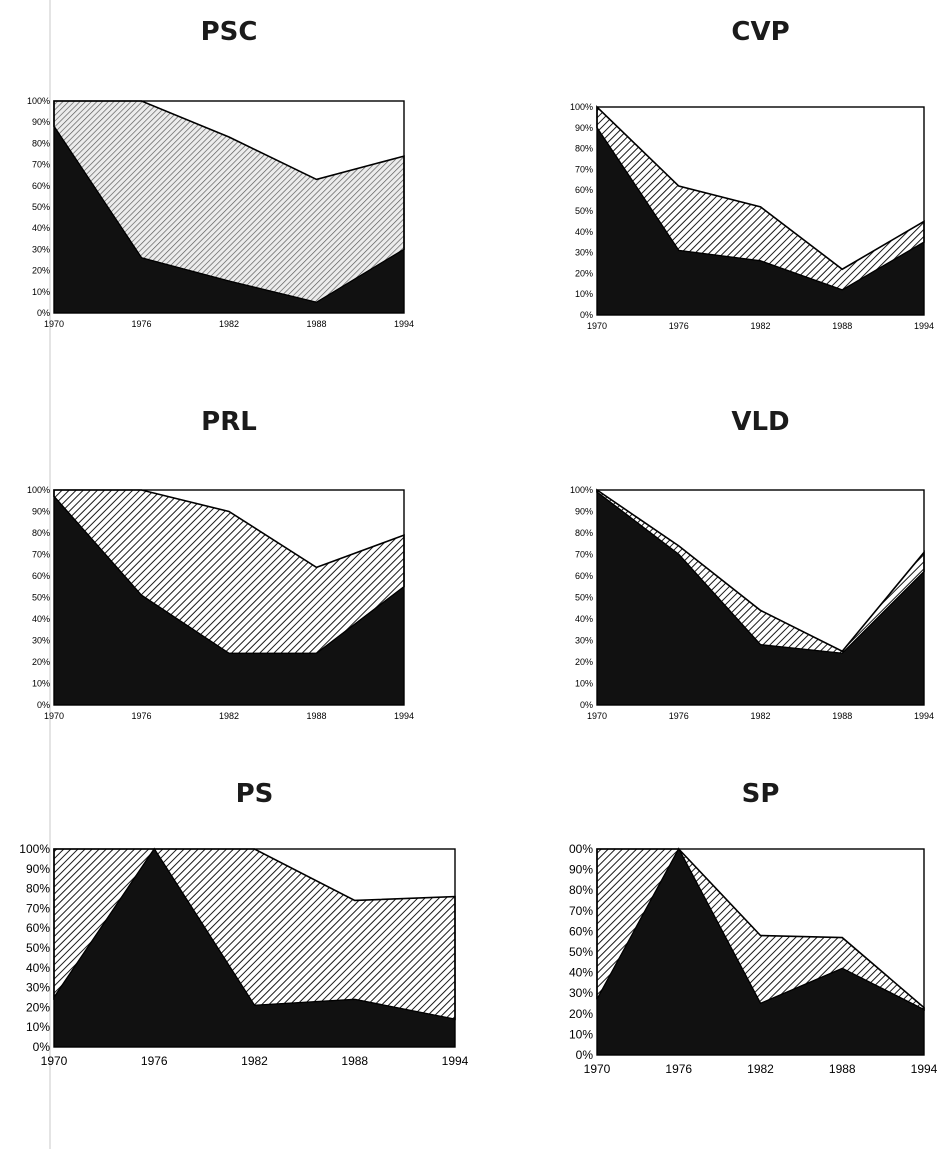  I want to click on chart-title: CVP, so click(760, 32).